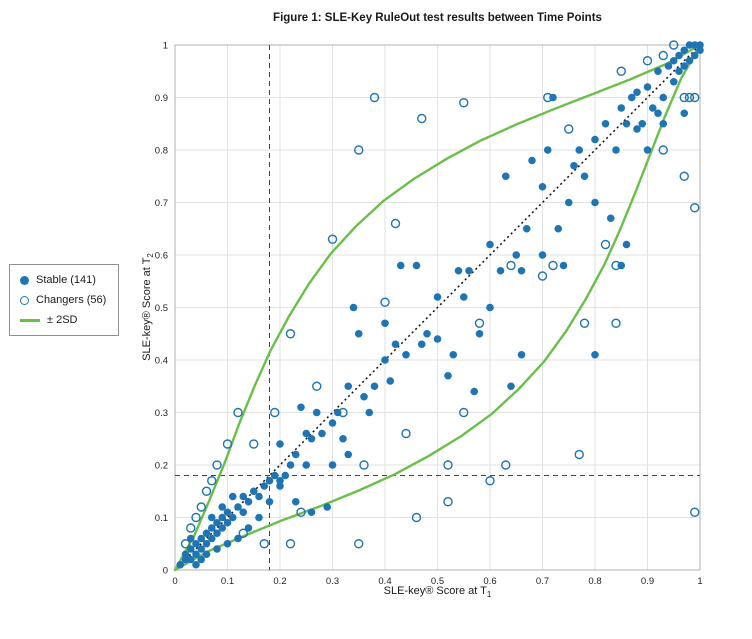  I want to click on open-circle-marker, so click(24, 300).